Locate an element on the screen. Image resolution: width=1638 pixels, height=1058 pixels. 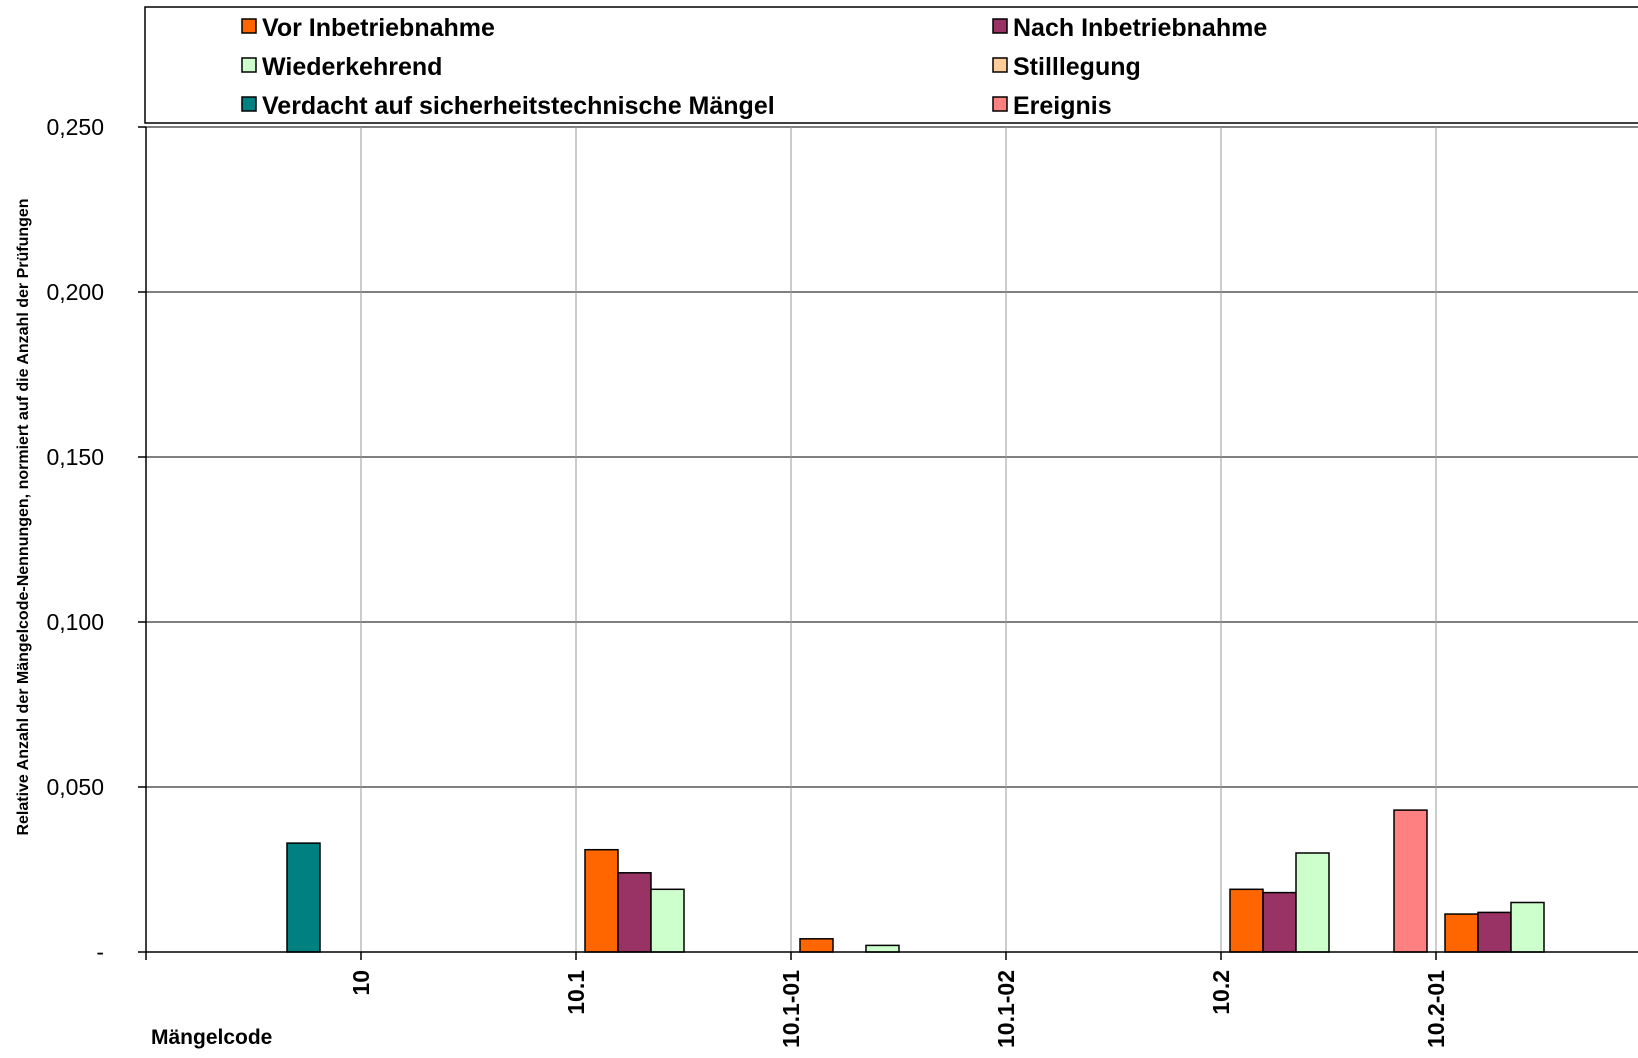
y-tick-label: 0,200 is located at coordinates (75, 292).